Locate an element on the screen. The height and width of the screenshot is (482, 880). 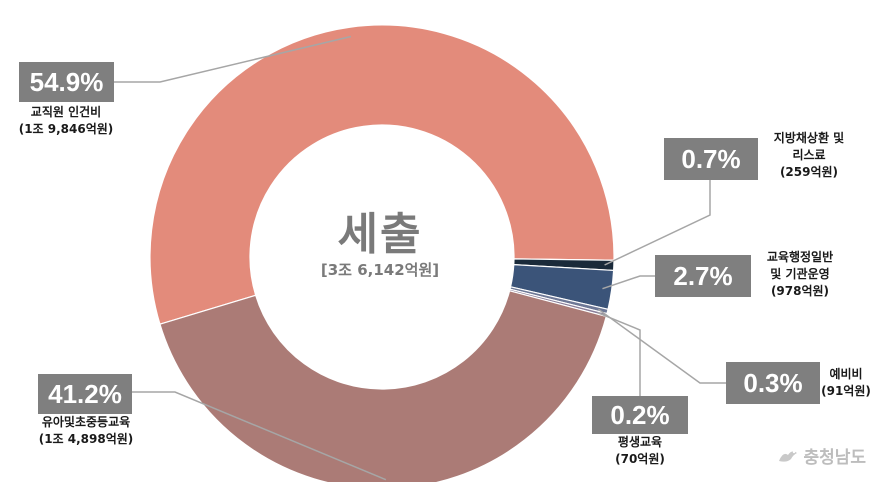
pct-label-k12: 41.2% is located at coordinates (85, 394).